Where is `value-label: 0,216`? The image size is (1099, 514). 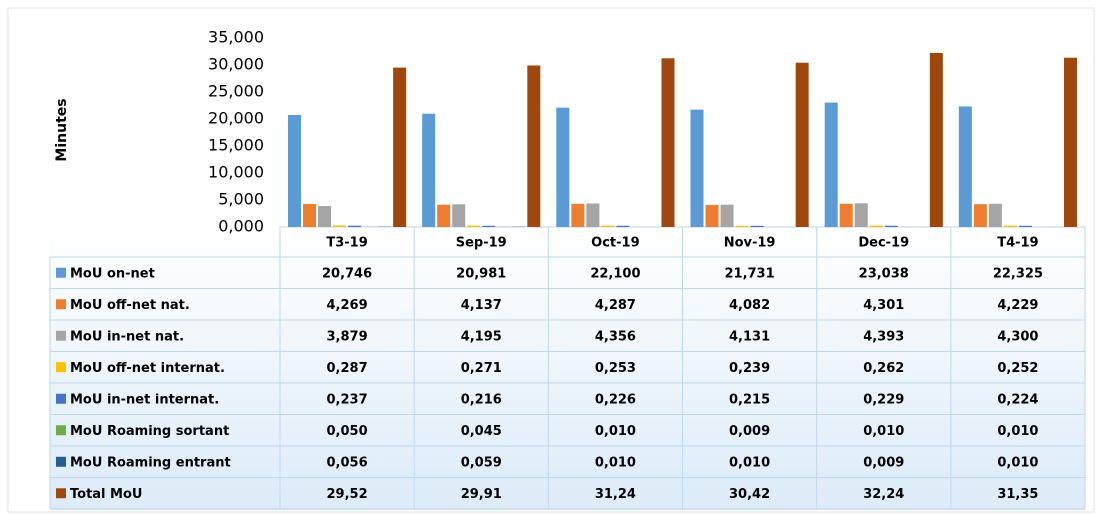 value-label: 0,216 is located at coordinates (481, 399).